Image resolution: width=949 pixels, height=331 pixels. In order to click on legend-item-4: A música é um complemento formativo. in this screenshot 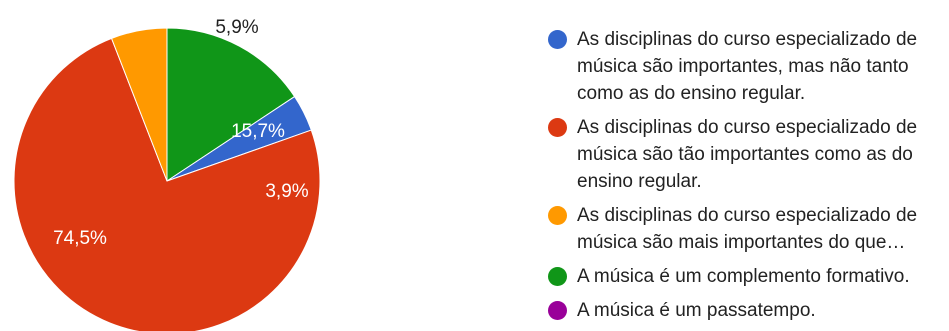, I will do `click(748, 276)`.